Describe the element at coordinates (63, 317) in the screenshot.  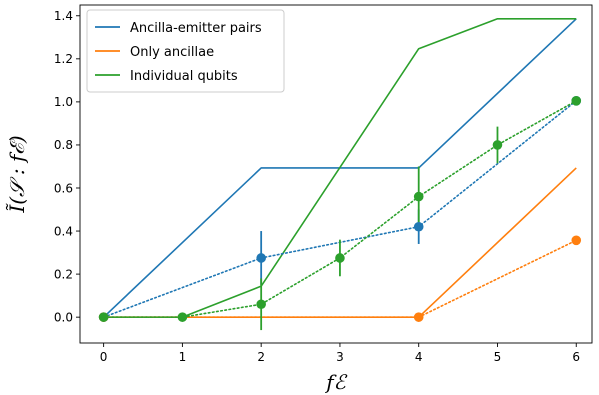
I see `y-tick-label: 0.0` at that location.